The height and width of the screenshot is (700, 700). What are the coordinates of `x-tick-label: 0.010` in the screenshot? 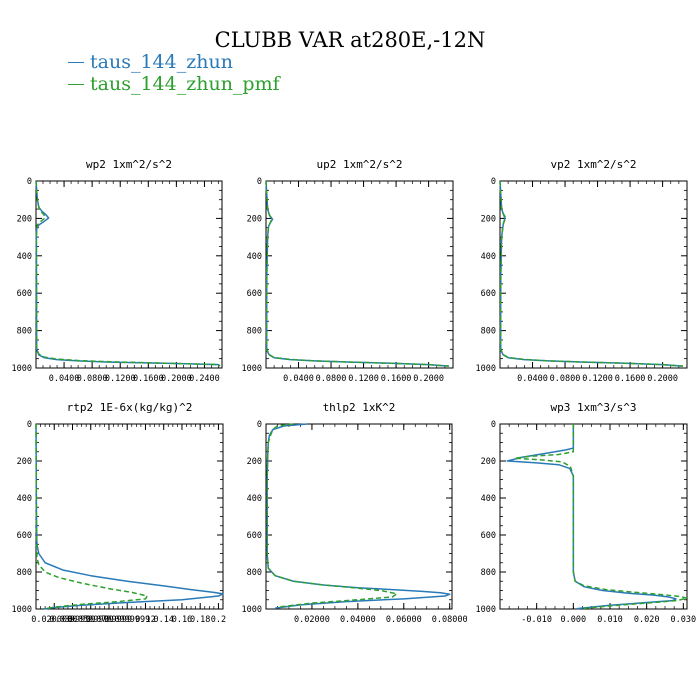 It's located at (610, 620).